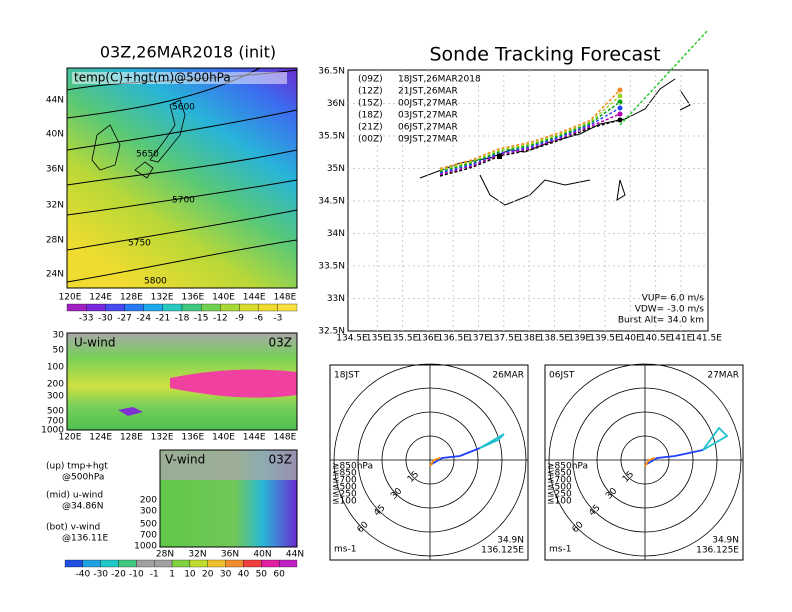  Describe the element at coordinates (139, 244) in the screenshot. I see `contour-label: 5750` at that location.